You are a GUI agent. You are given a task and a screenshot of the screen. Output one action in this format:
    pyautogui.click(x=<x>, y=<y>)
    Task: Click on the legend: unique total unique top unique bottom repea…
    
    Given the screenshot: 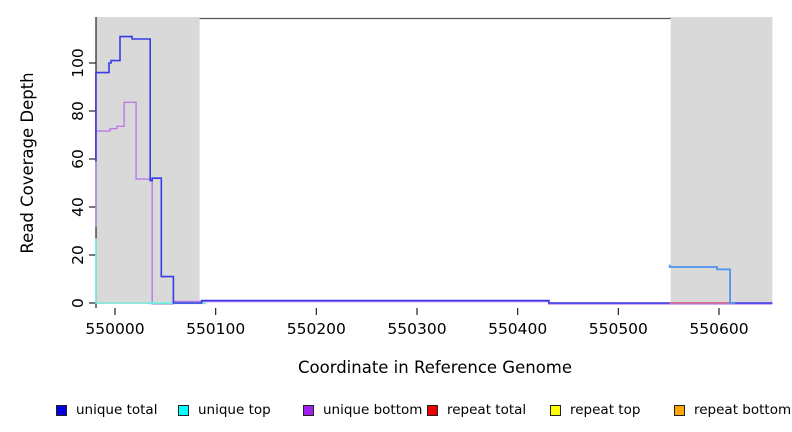 What is the action you would take?
    pyautogui.click(x=396, y=412)
    